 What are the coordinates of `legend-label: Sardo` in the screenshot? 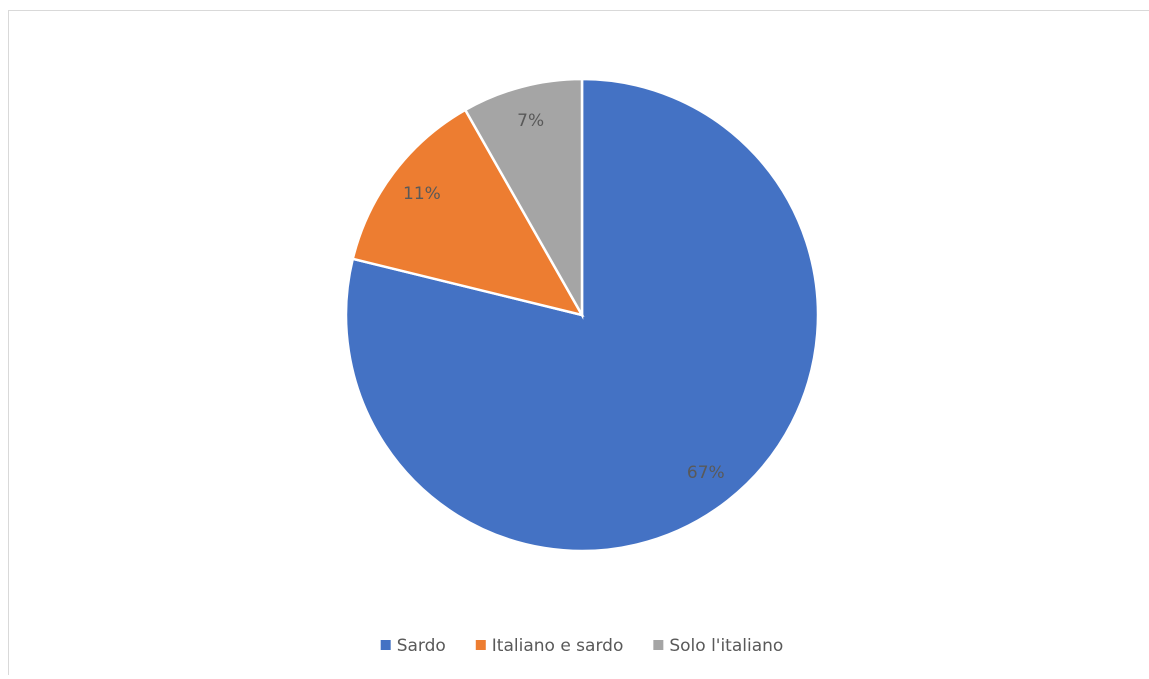 It's located at (421, 646).